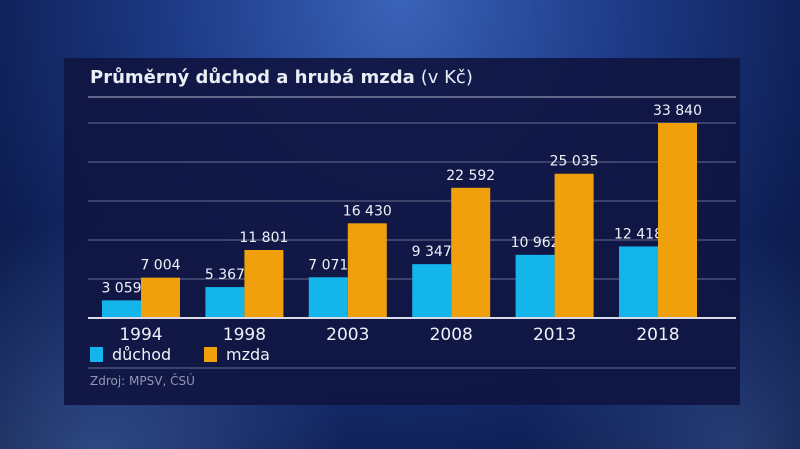 The image size is (800, 449). Describe the element at coordinates (574, 162) in the screenshot. I see `data-label: 25 035` at that location.